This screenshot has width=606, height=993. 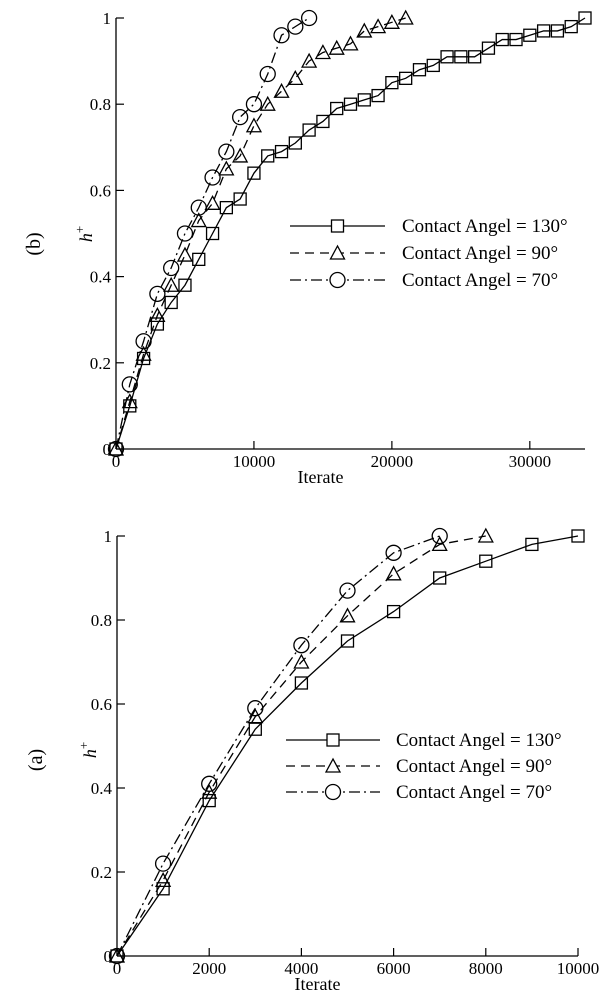 What do you see at coordinates (530, 461) in the screenshot?
I see `x-tick-label: 30000` at bounding box center [530, 461].